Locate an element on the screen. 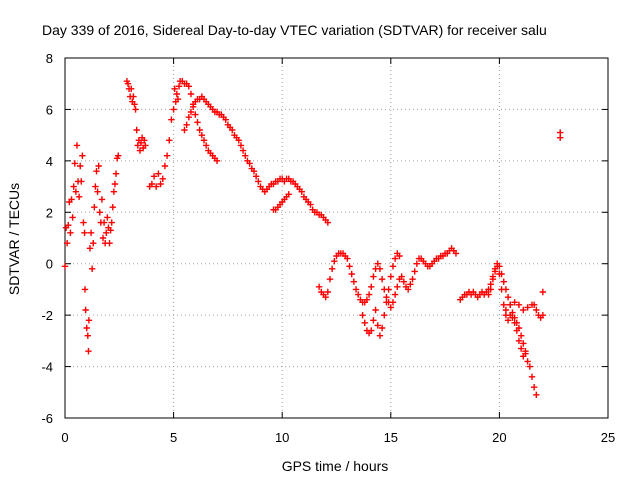  x-tick-label: 25 is located at coordinates (608, 437).